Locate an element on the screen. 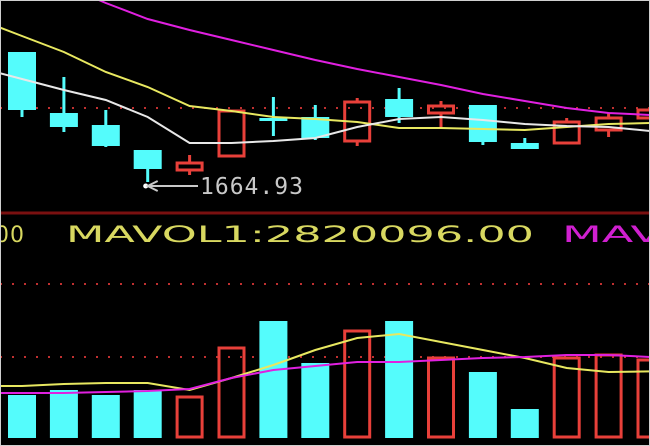 The height and width of the screenshot is (446, 650). truncated-legend-value: 00 is located at coordinates (12, 235).